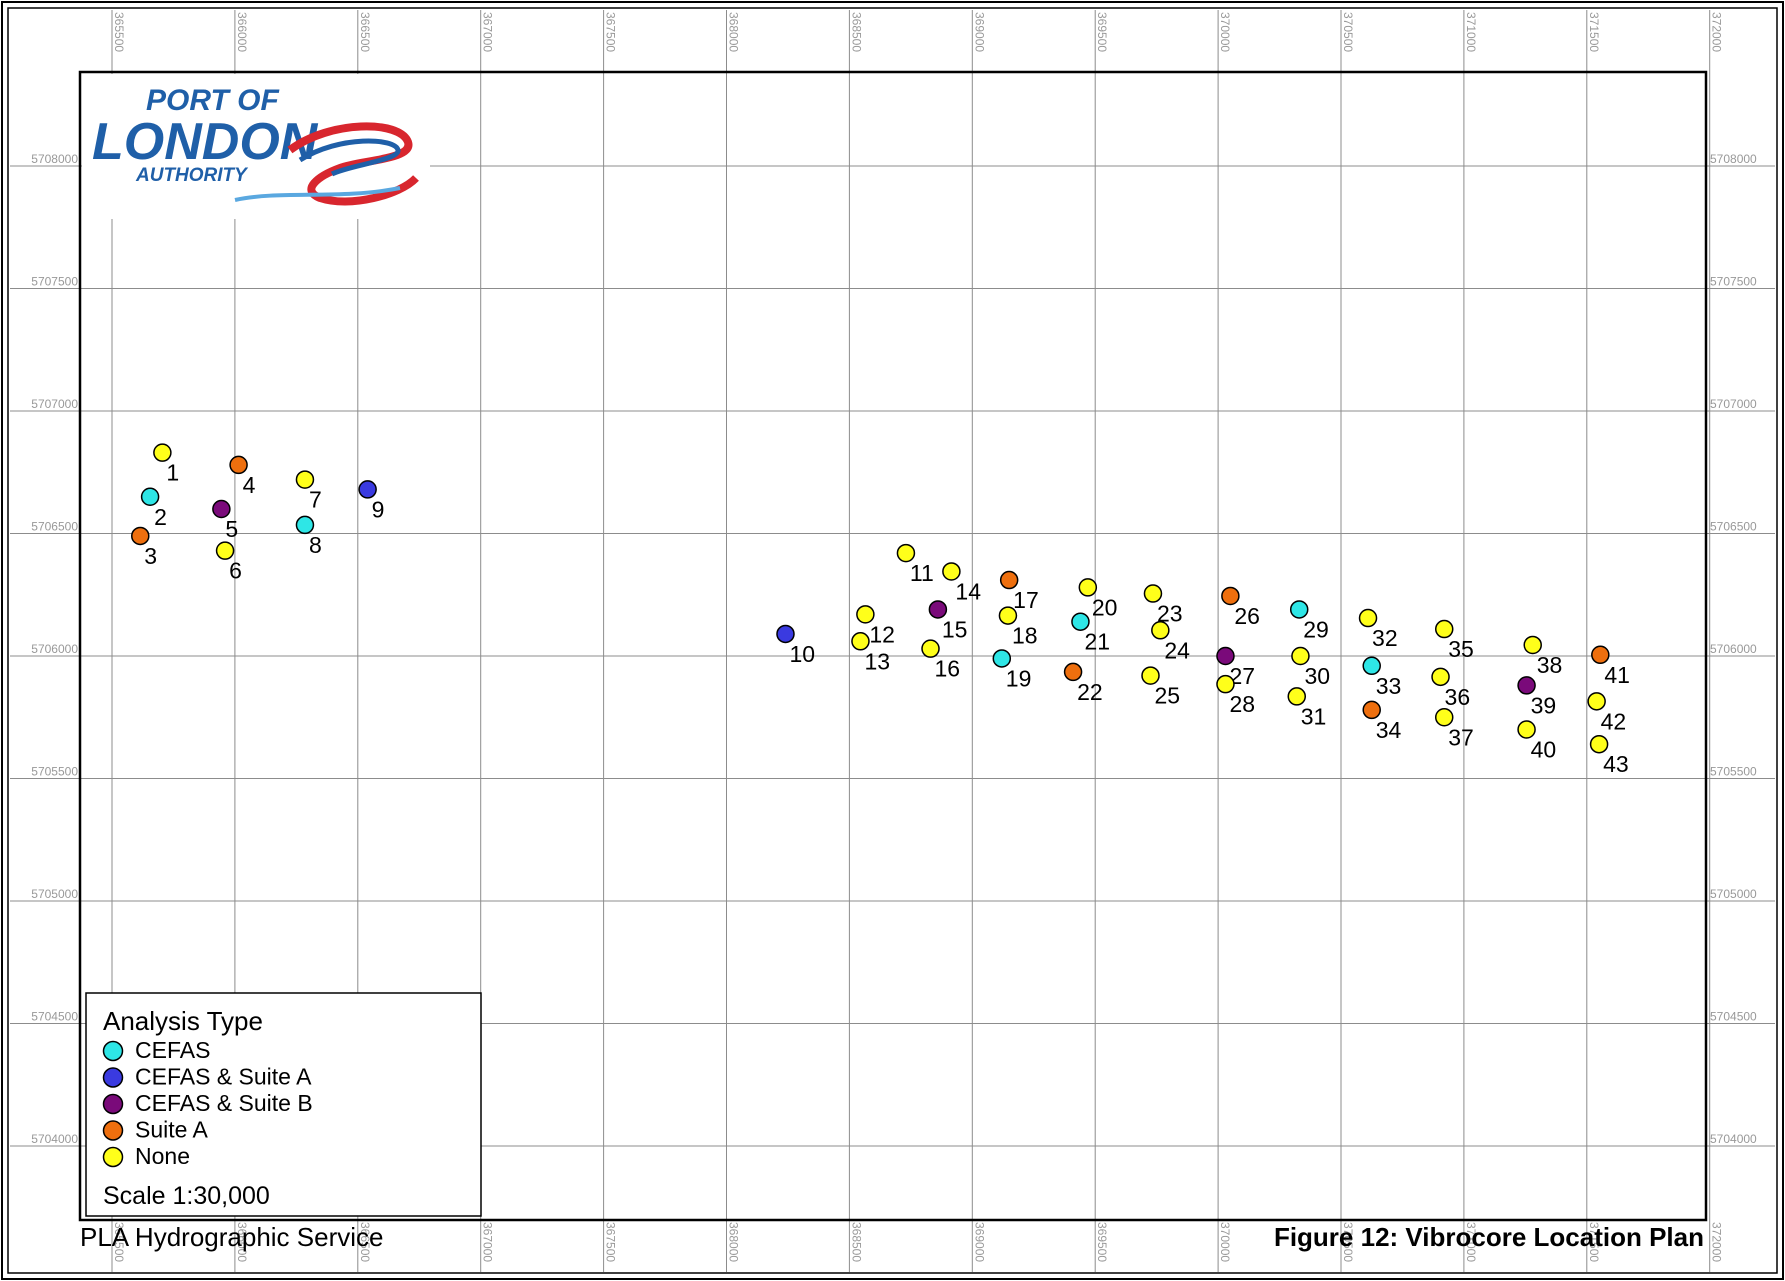  I want to click on northing-tick-label-left: 5704000, so click(54, 1139).